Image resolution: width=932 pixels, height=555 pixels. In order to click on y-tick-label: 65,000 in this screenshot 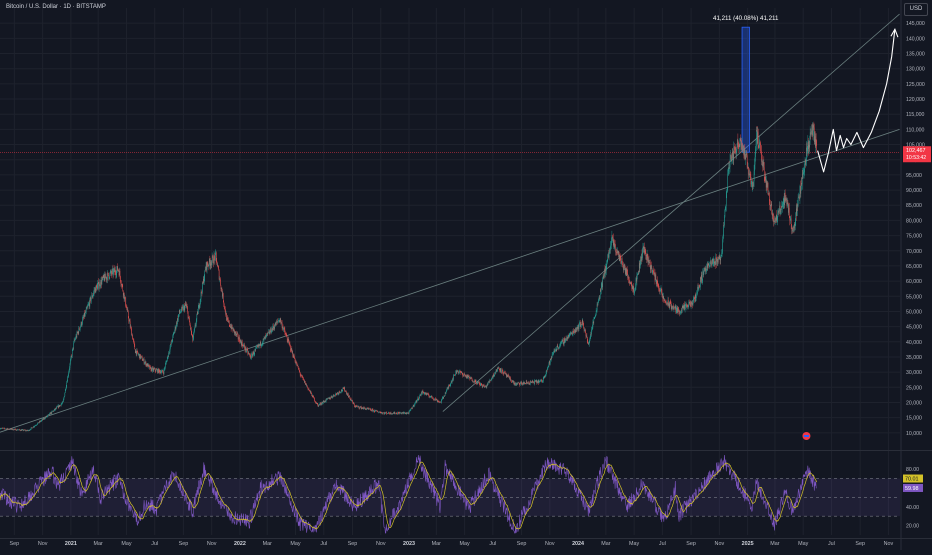, I will do `click(914, 267)`.